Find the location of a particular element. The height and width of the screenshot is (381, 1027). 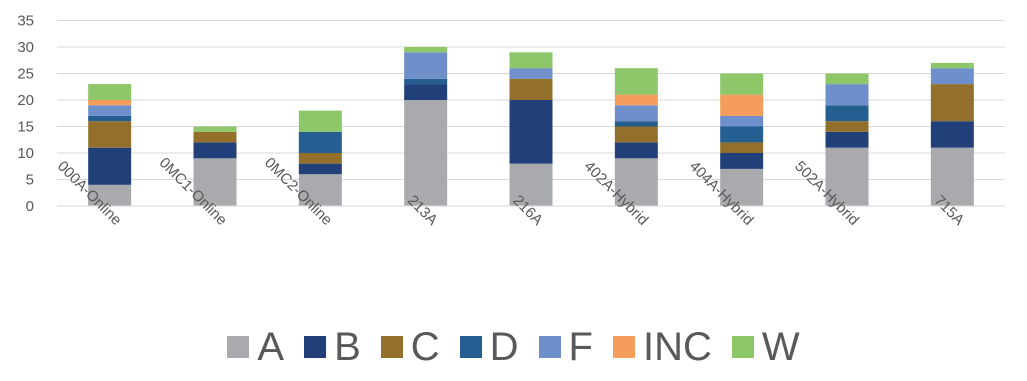

legend-item-w: W is located at coordinates (765, 347).